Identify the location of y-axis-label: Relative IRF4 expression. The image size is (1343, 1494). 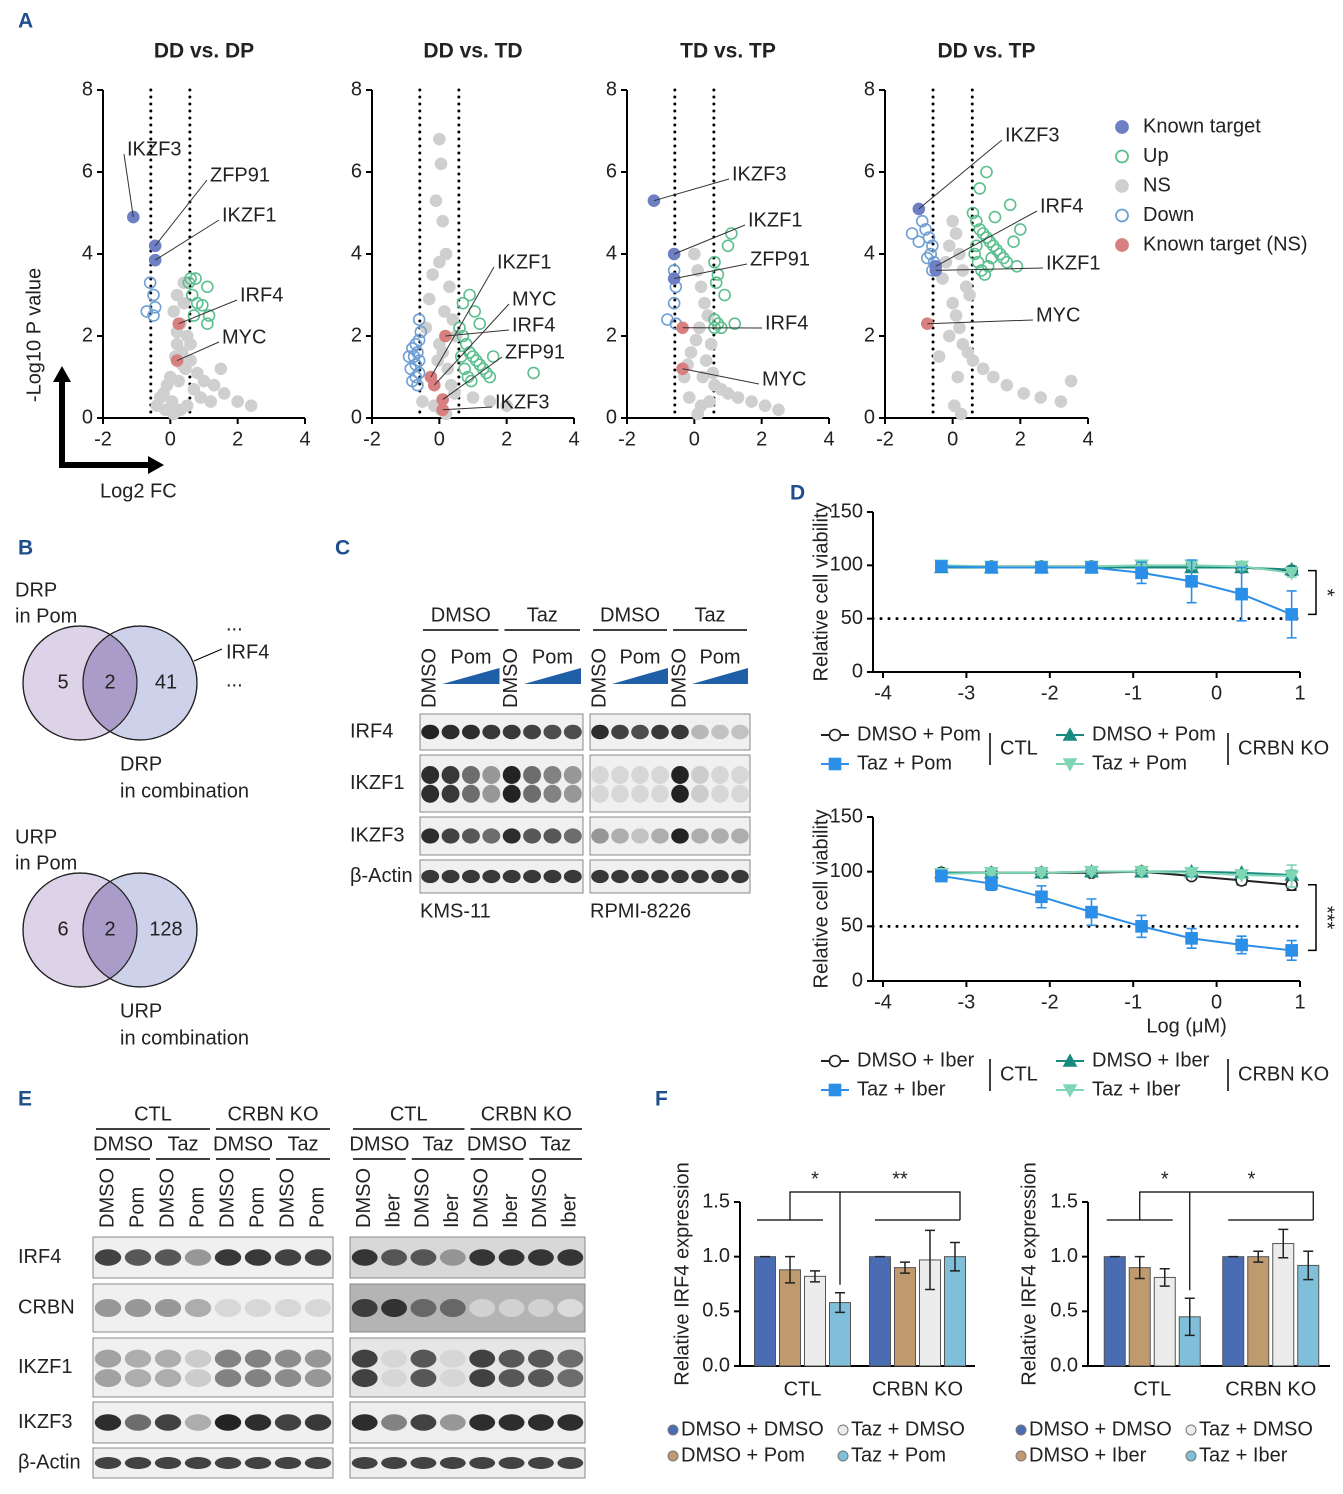
(1029, 1273).